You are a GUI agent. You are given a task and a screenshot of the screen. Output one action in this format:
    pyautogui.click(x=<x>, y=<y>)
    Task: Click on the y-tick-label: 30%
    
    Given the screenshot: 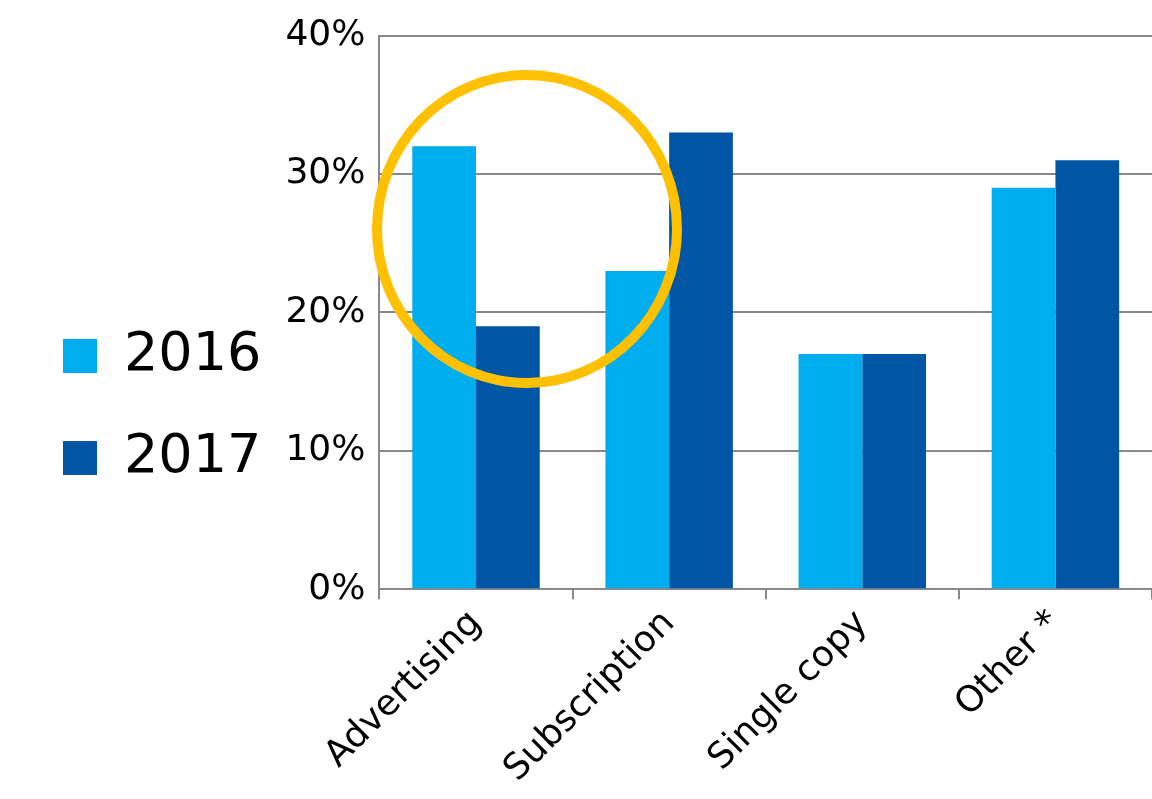 What is the action you would take?
    pyautogui.click(x=325, y=171)
    